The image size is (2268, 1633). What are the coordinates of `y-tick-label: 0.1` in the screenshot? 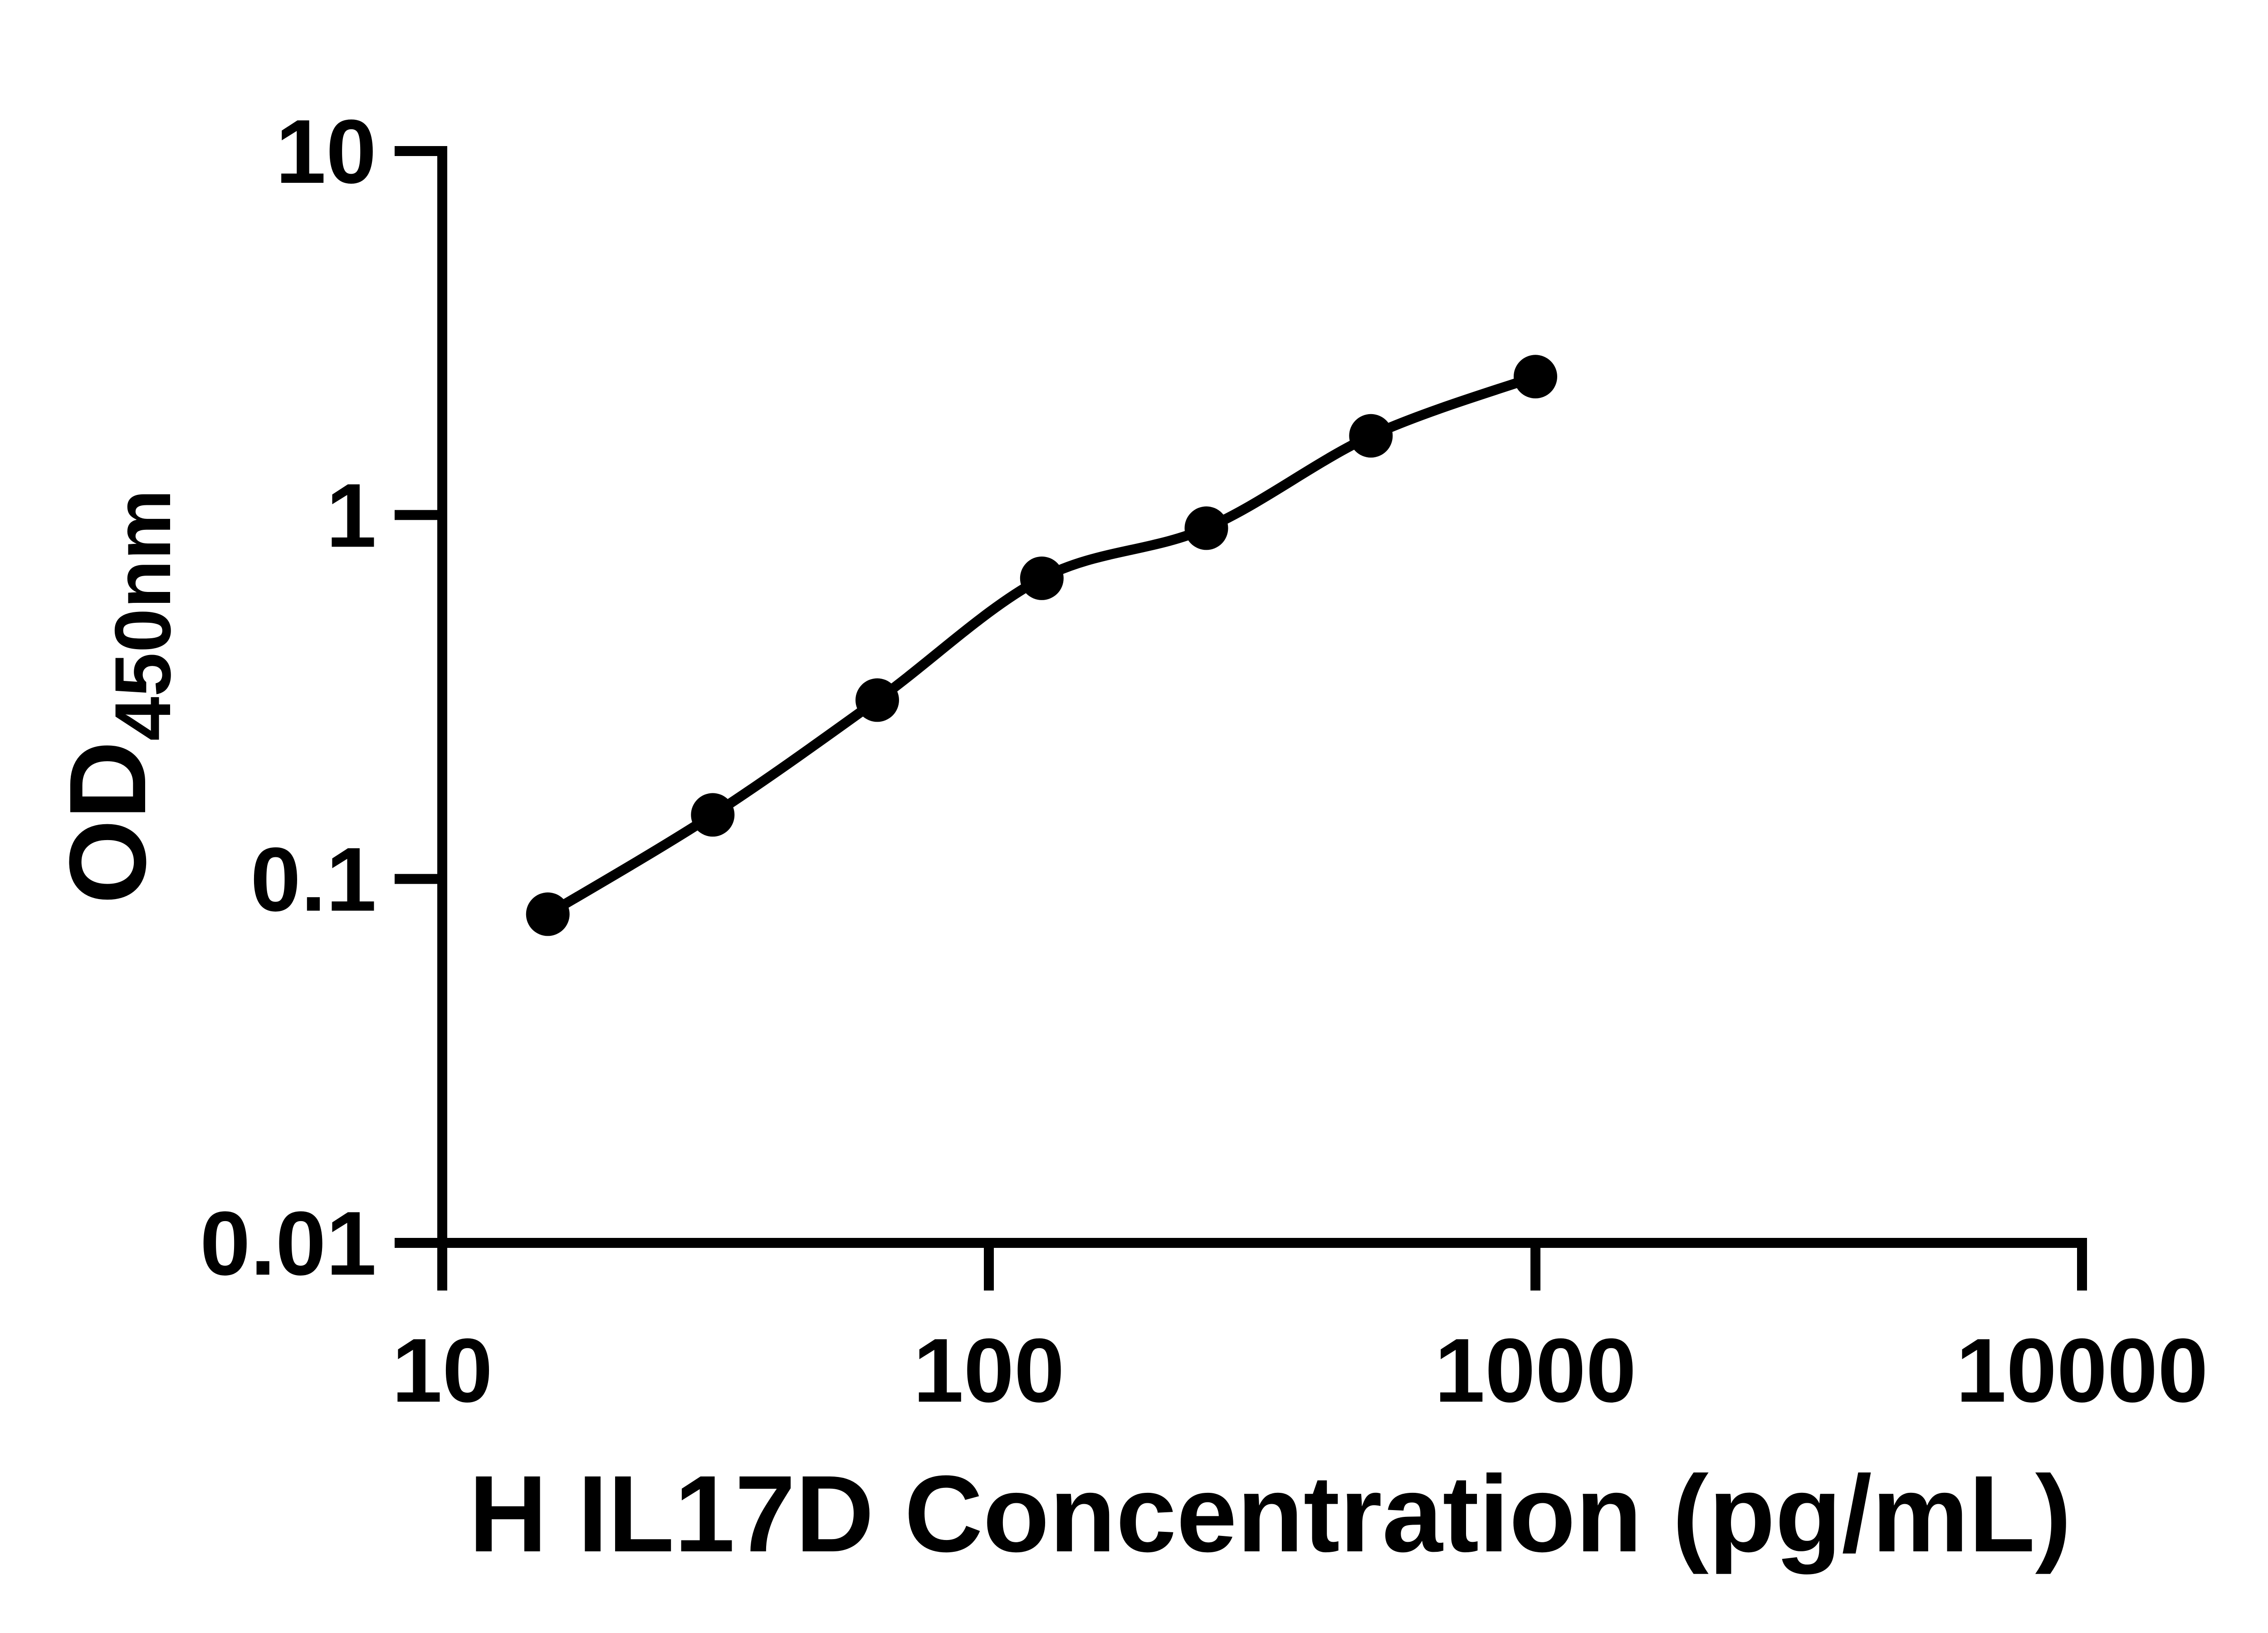 It's located at (313, 879).